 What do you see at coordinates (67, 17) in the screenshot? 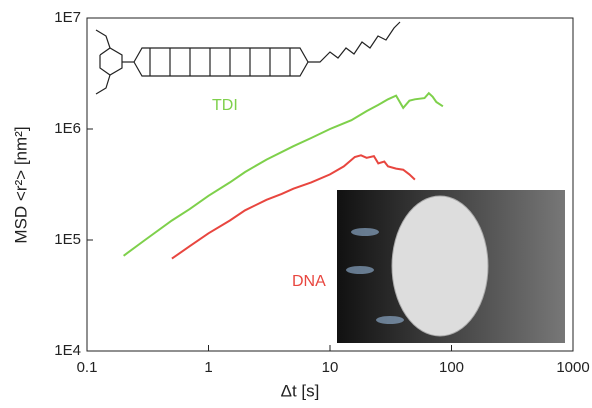
I see `y-tick-label: 1E7` at bounding box center [67, 17].